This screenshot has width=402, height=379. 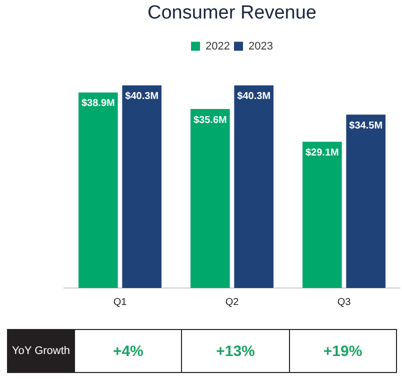 I want to click on x-tick-label: Q3, so click(x=344, y=302).